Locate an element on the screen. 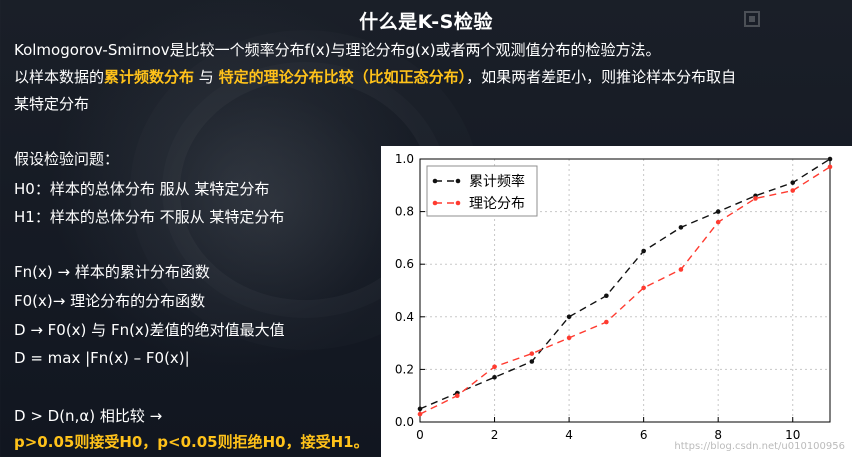 The image size is (852, 457). decision-rule: p>0.05则接受H0，p<0.05则拒绝H0，接受H1。 is located at coordinates (191, 442).